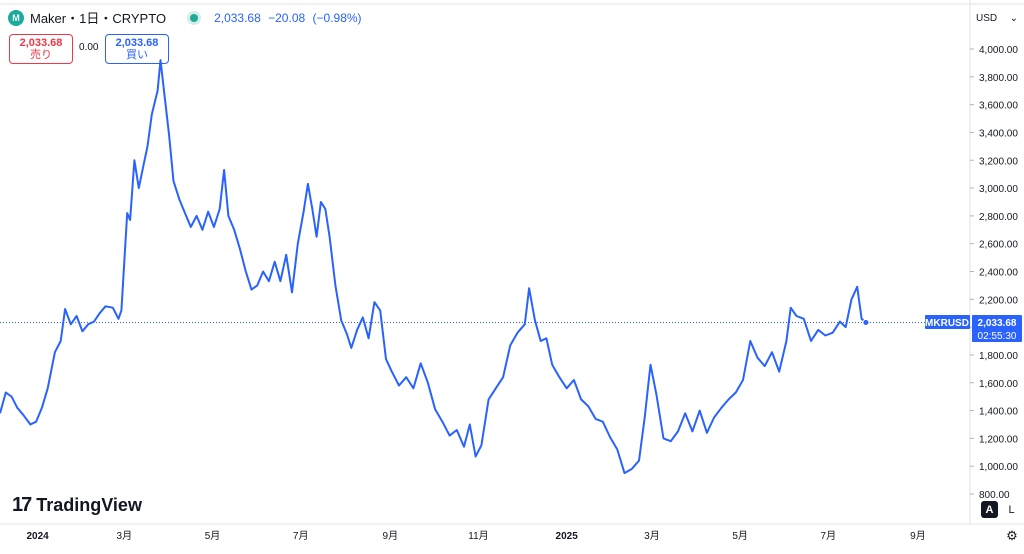 Image resolution: width=1024 pixels, height=554 pixels. What do you see at coordinates (337, 17) in the screenshot?
I see `price-change-pct: (−0.98%)` at bounding box center [337, 17].